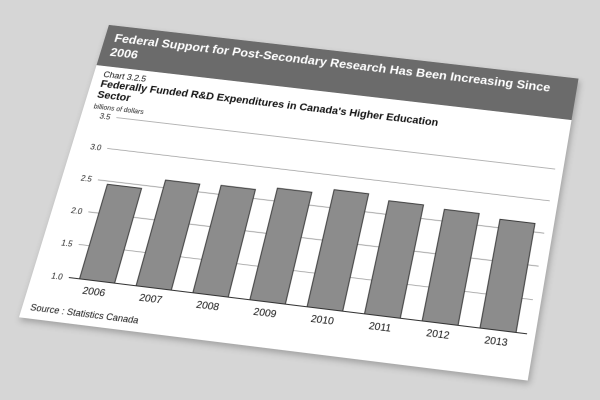 Image resolution: width=600 pixels, height=400 pixels. I want to click on gridline, so click(335, 143).